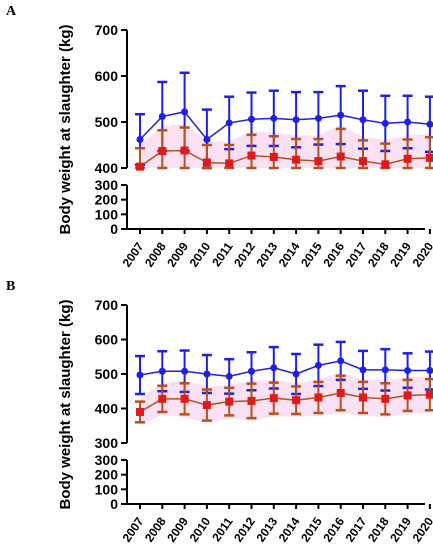 Image resolution: width=433 pixels, height=550 pixels. I want to click on panel-letter-b: B, so click(11, 286).